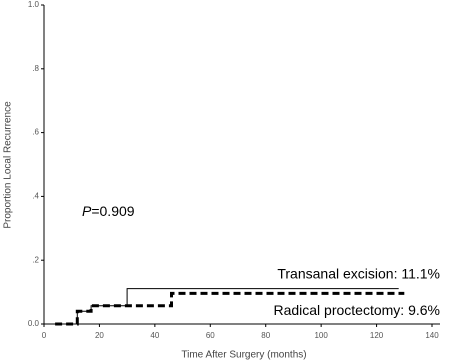  Describe the element at coordinates (112, 211) in the screenshot. I see `p-number: =0.909` at that location.